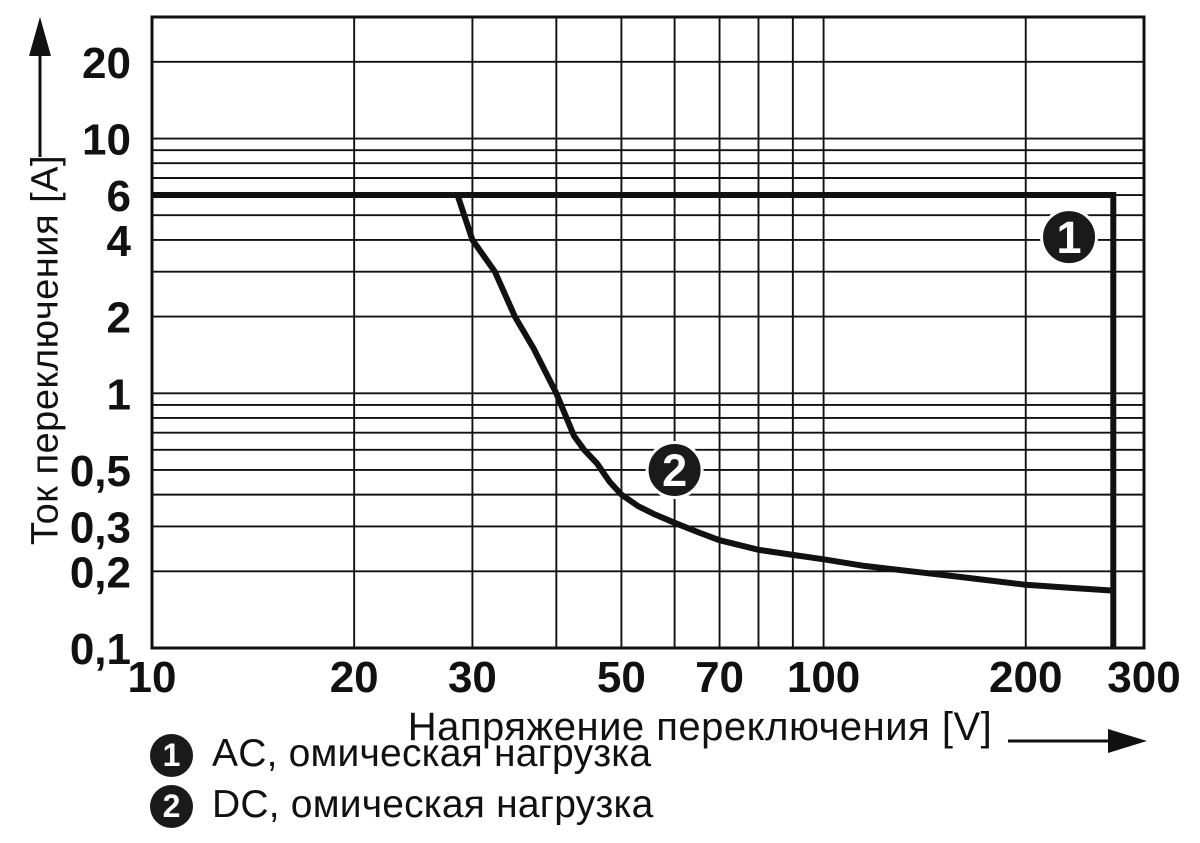  What do you see at coordinates (621, 677) in the screenshot?
I see `x-tick-label: 50` at bounding box center [621, 677].